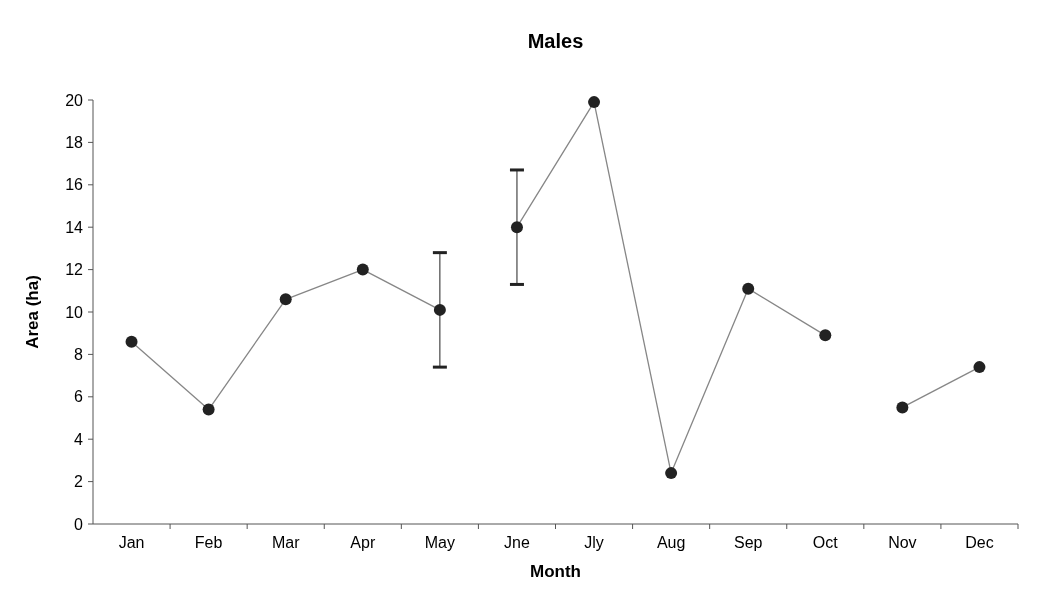  Describe the element at coordinates (517, 542) in the screenshot. I see `x-tick-label: Jne` at that location.